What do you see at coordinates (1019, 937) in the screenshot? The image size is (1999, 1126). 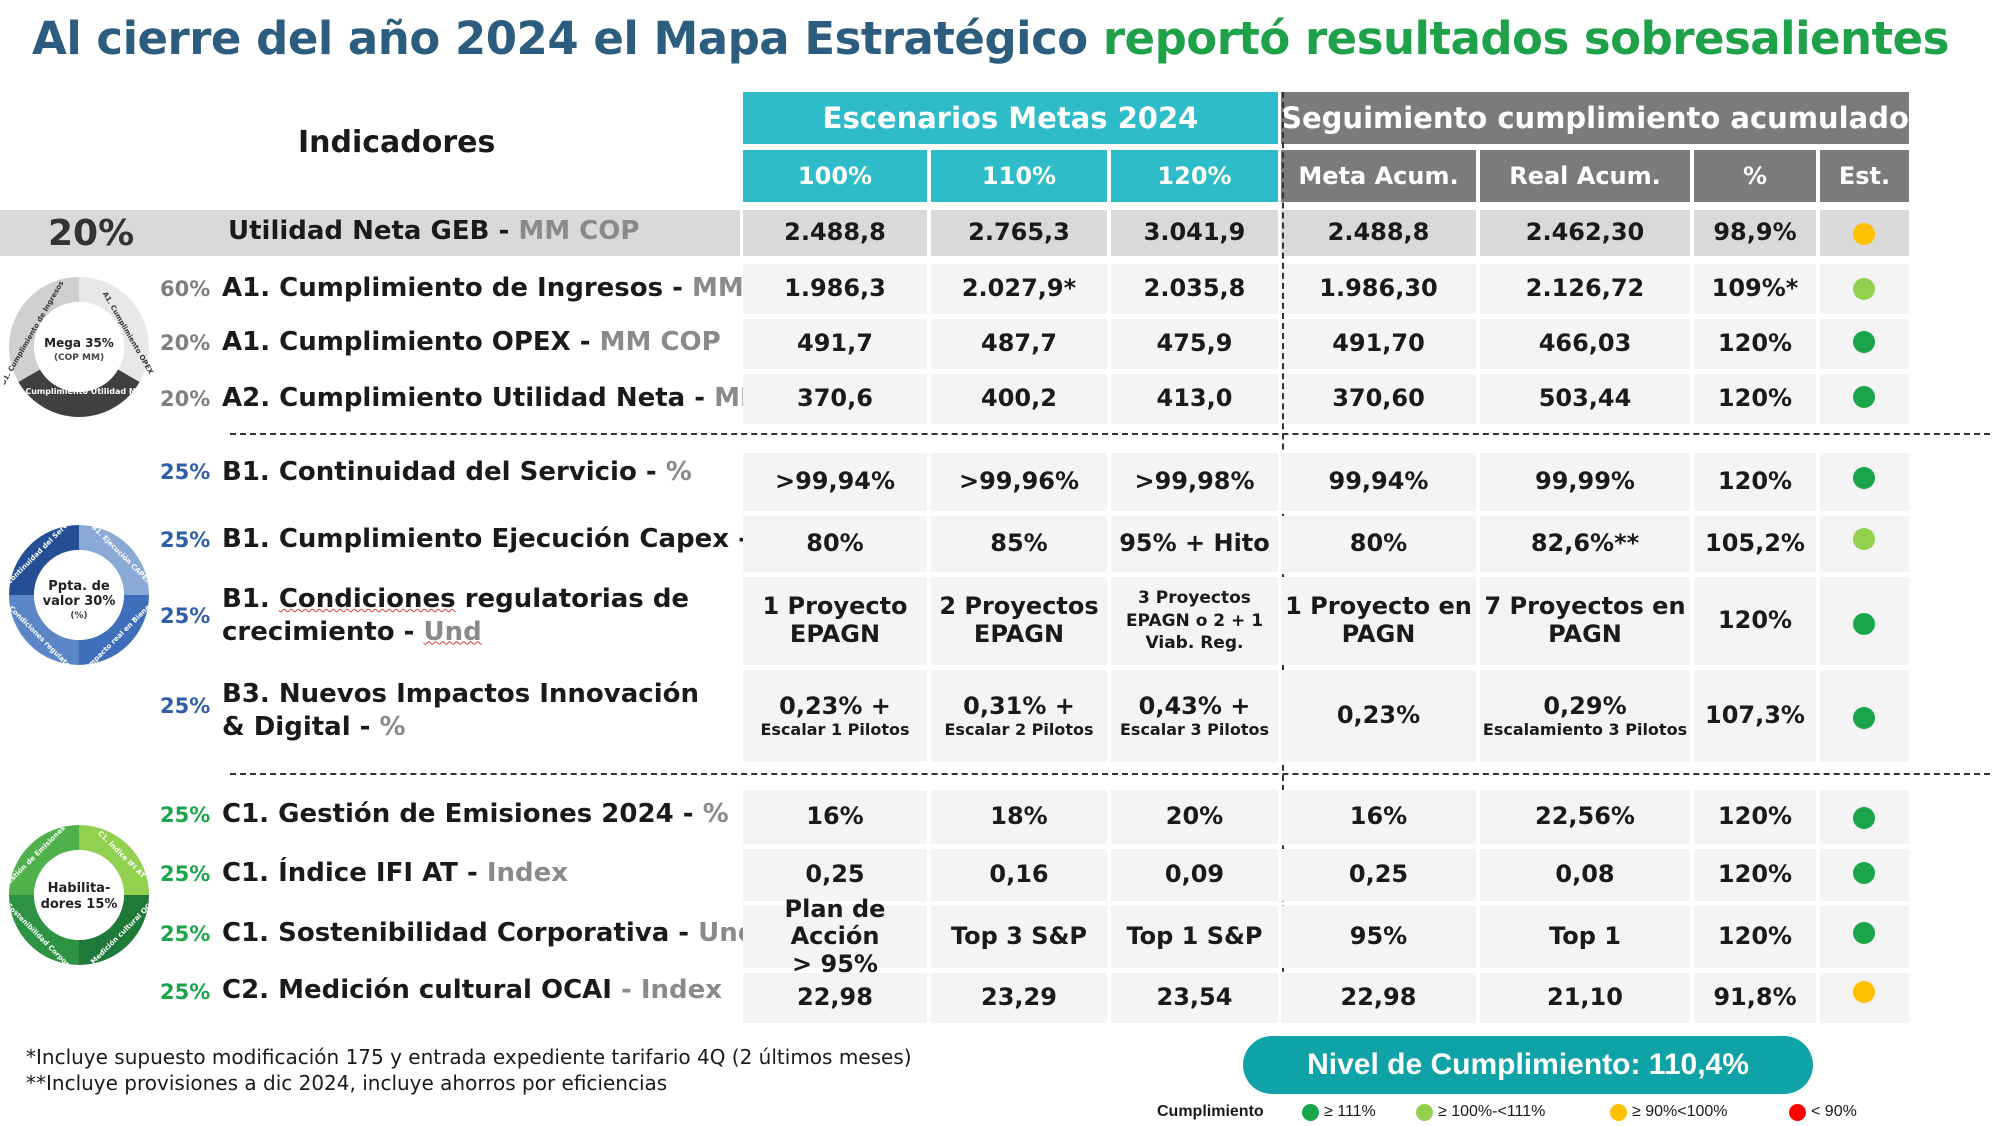 I see `cell: Top 3 S&P` at bounding box center [1019, 937].